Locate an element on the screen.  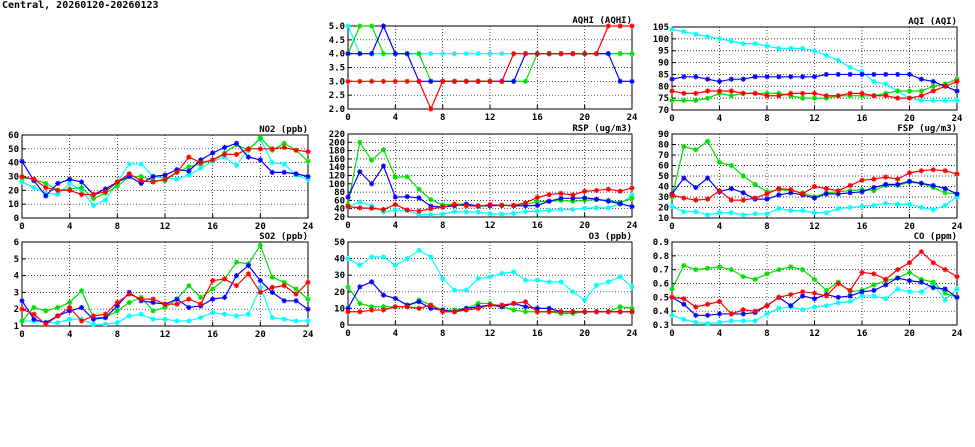
y-tick-label: 100 is located at coordinates (337, 185).